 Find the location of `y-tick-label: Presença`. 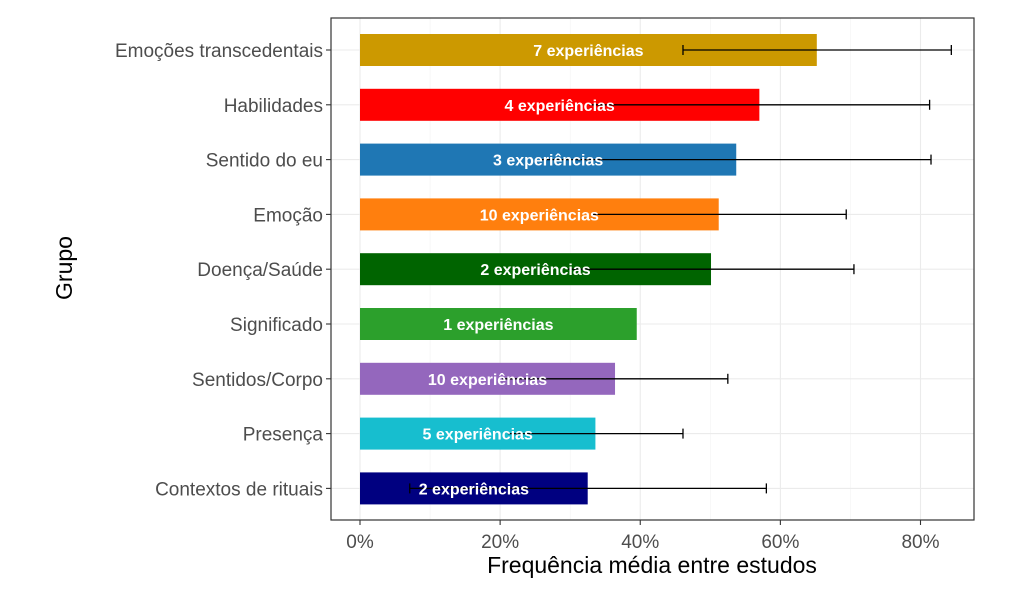

y-tick-label: Presença is located at coordinates (283, 435).